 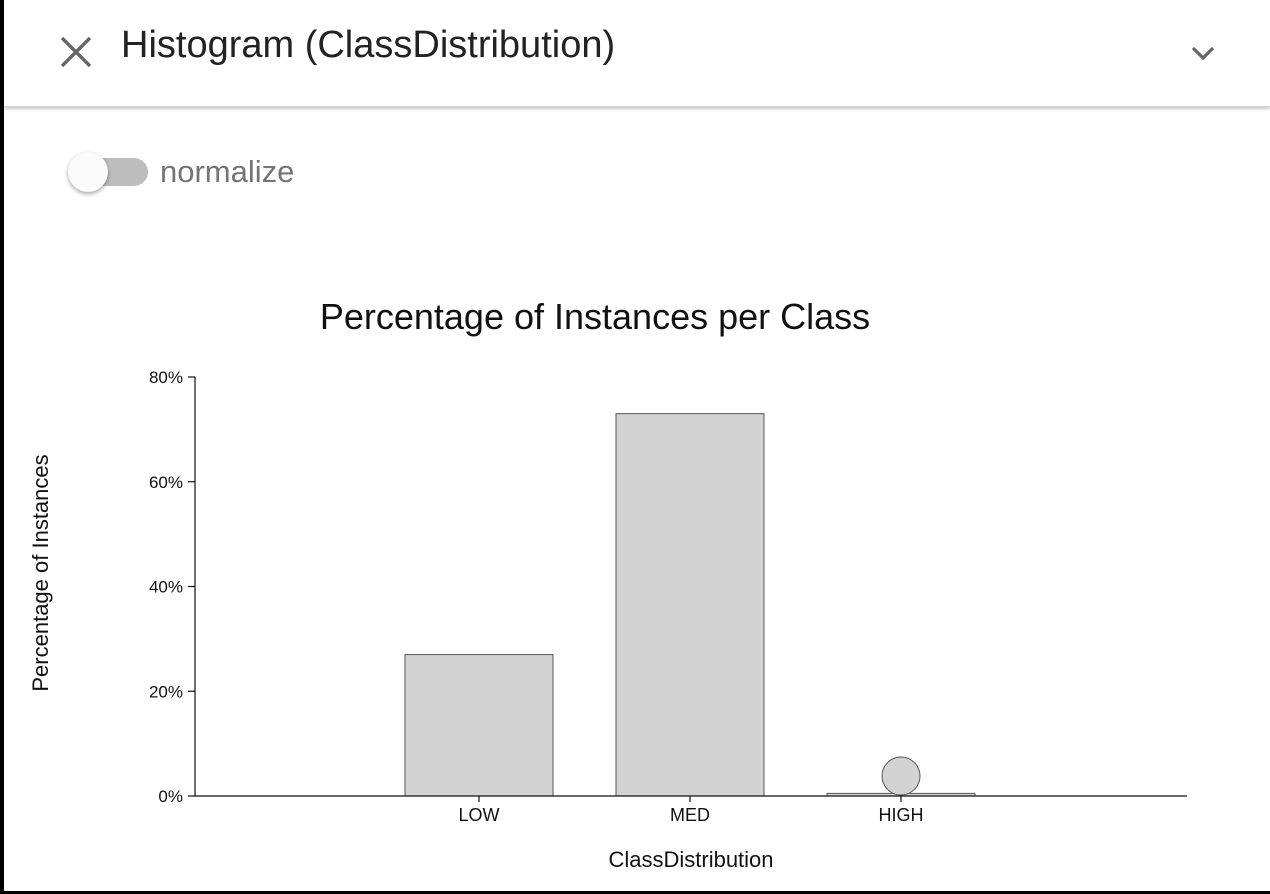 What do you see at coordinates (479, 725) in the screenshot?
I see `bar-low` at bounding box center [479, 725].